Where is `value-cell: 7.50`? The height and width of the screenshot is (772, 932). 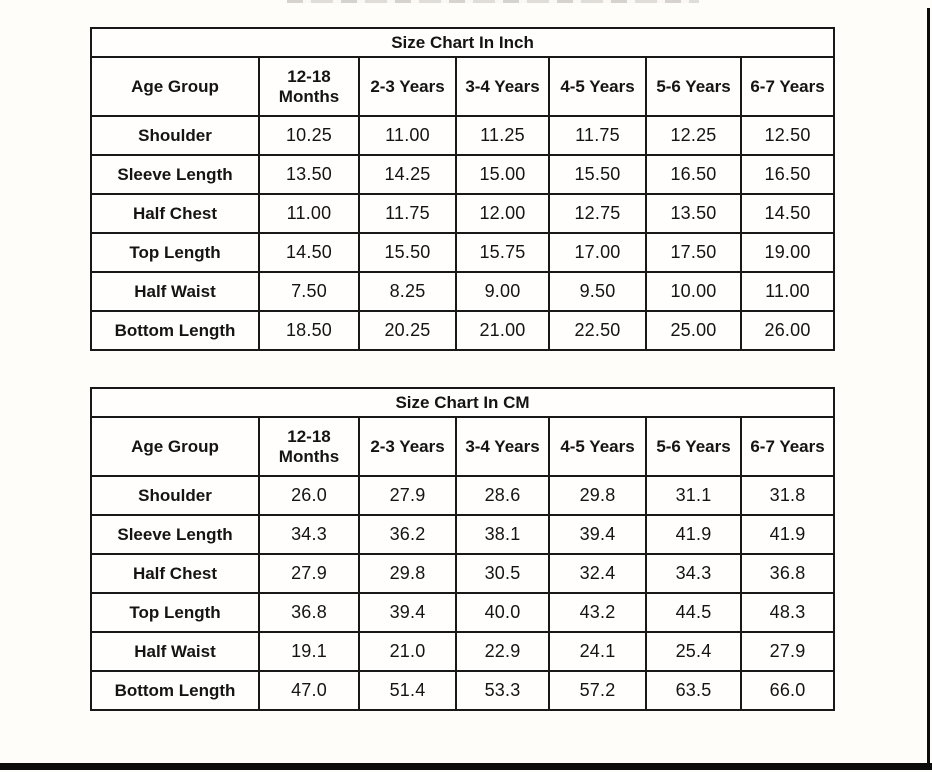 value-cell: 7.50 is located at coordinates (309, 291).